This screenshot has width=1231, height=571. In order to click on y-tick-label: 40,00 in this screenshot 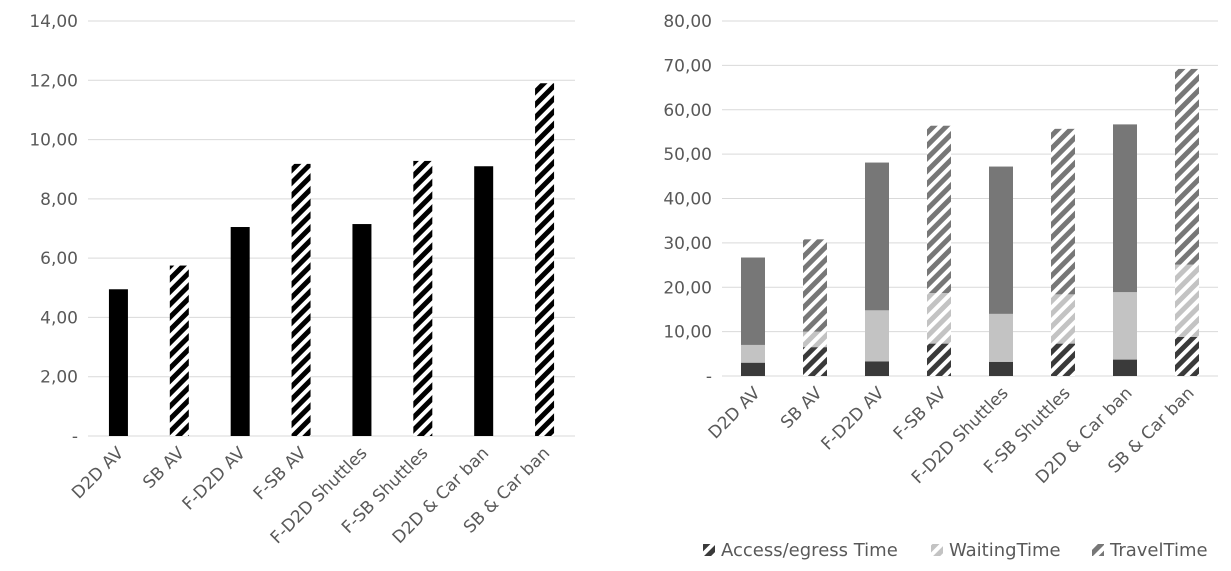, I will do `click(687, 200)`.